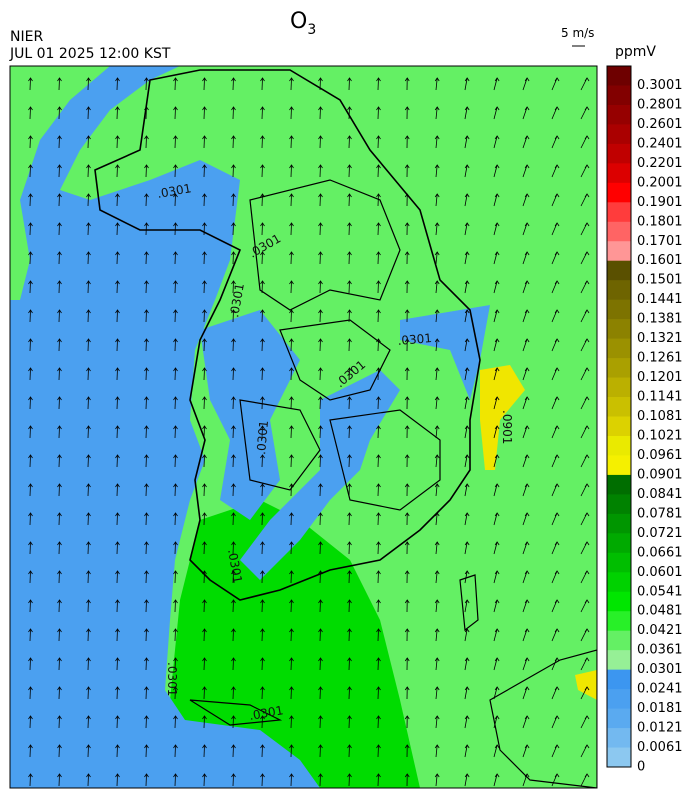 This screenshot has width=692, height=798. I want to click on colorbar-tick-label: 0.2401, so click(660, 143).